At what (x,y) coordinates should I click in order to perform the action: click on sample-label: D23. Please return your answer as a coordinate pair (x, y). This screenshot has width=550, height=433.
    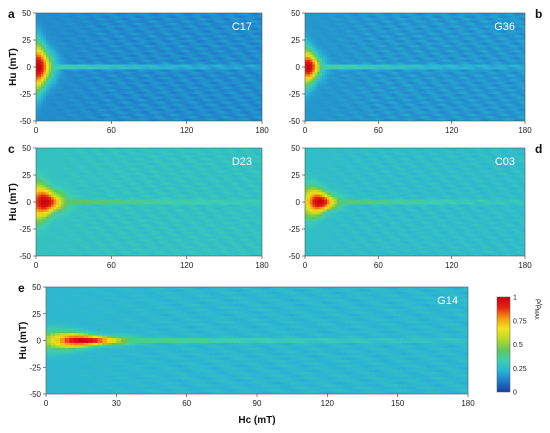
    Looking at the image, I should click on (242, 162).